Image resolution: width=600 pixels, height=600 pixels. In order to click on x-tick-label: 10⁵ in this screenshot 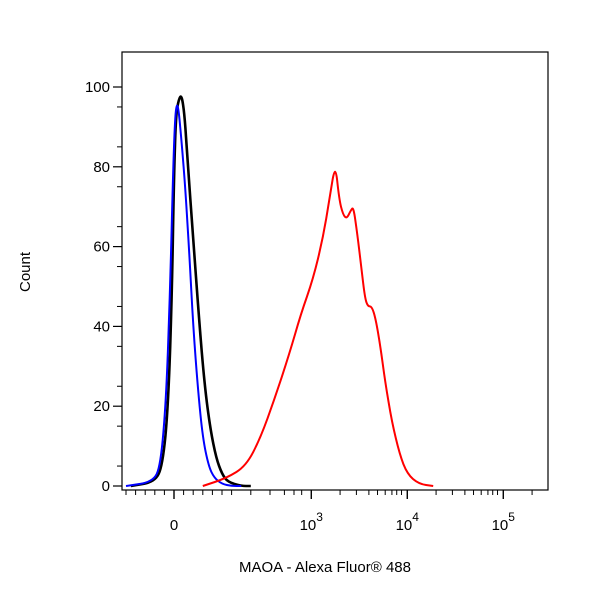, I will do `click(504, 522)`.